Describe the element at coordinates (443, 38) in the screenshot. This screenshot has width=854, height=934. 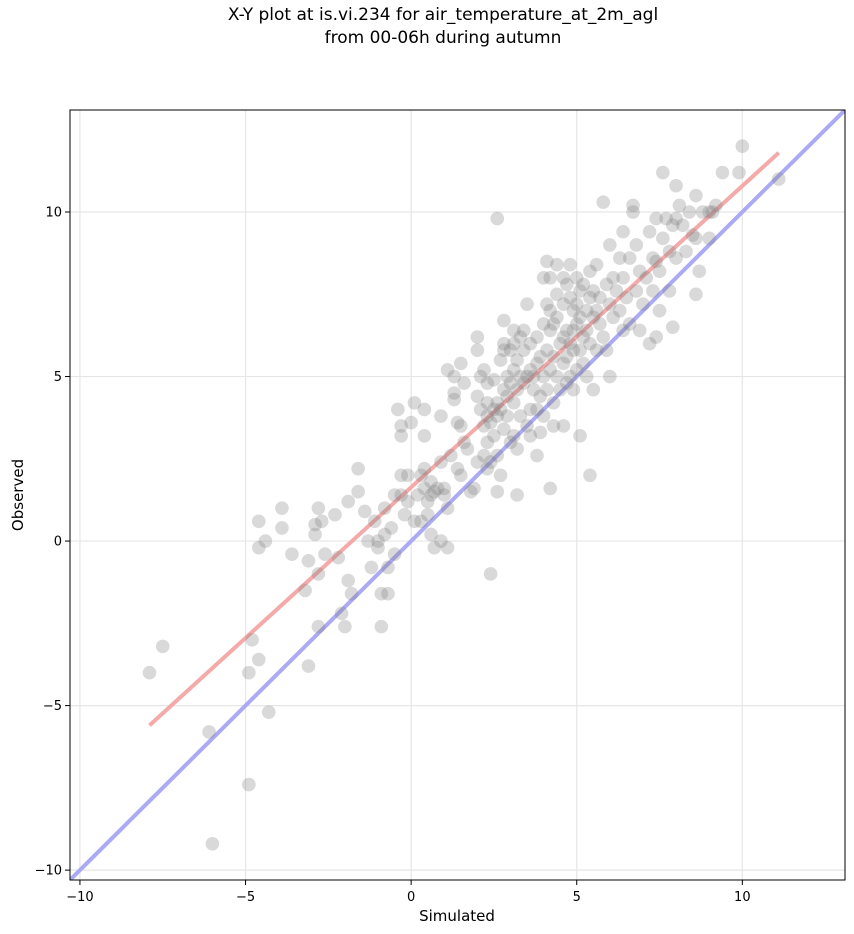
I see `chart-title-line-2: from 00-06h during autumn` at that location.